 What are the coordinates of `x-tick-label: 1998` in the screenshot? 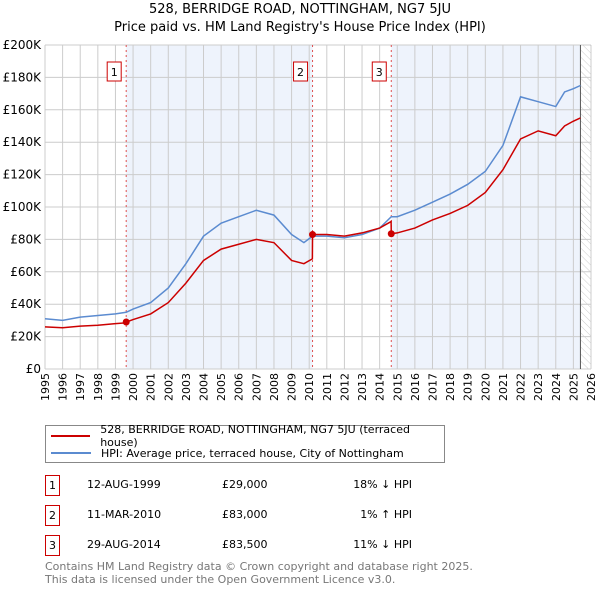 It's located at (98, 387).